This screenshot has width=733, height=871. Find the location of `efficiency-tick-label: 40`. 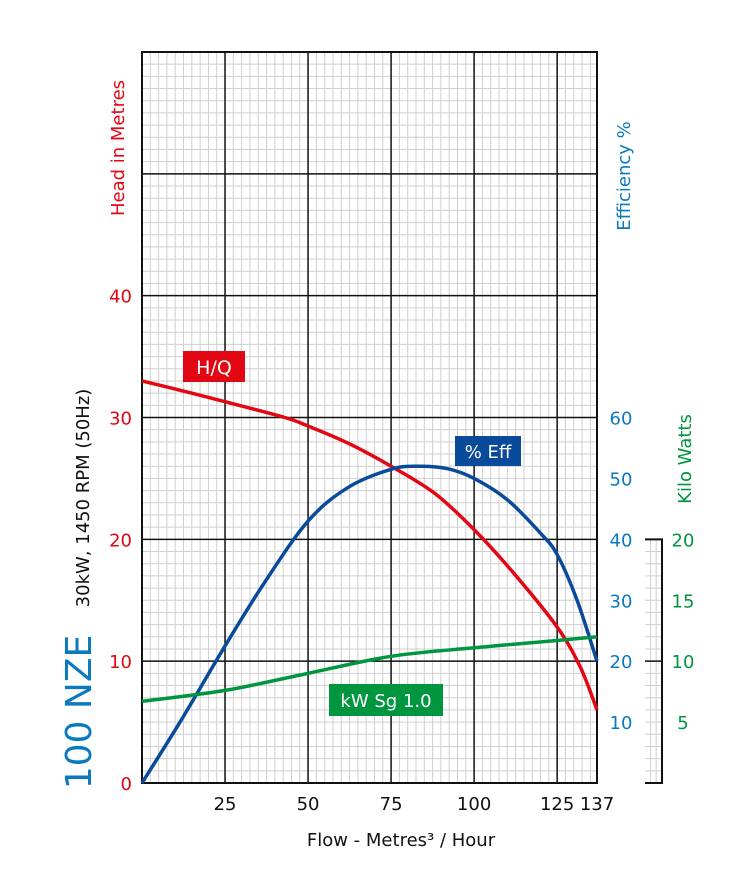

efficiency-tick-label: 40 is located at coordinates (621, 540).